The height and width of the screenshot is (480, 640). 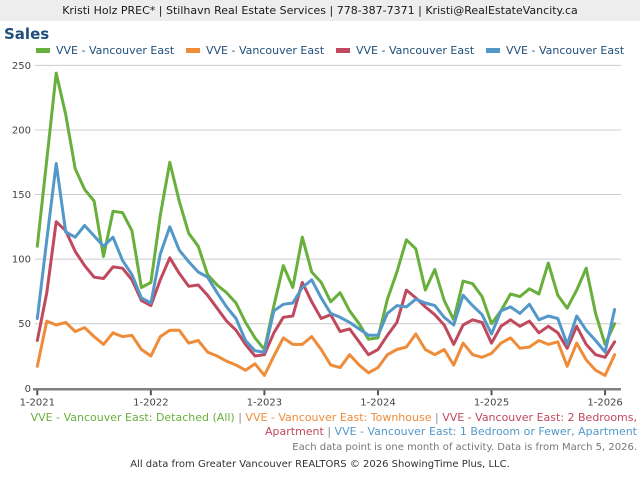 I want to click on x-axis-label-1-2024: 1-2024, so click(x=377, y=402).